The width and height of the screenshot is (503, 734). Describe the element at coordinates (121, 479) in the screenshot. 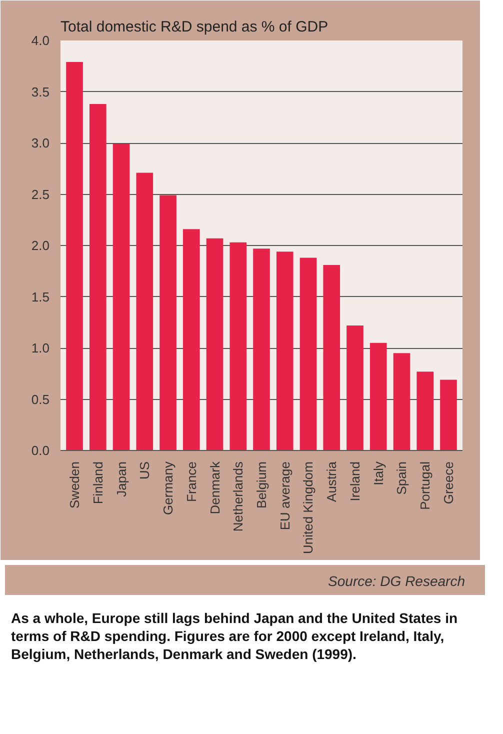

I see `x-tick-label: Japan` at that location.